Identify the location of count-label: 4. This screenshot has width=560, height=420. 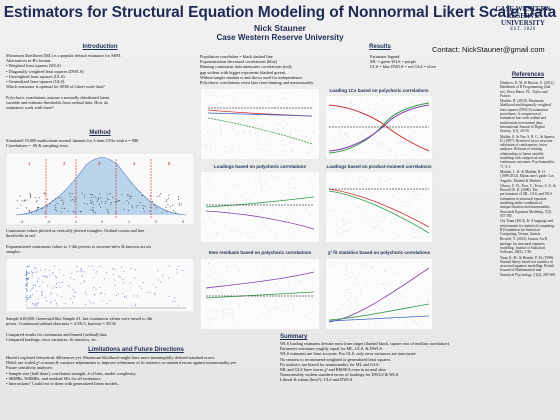
(134, 163).